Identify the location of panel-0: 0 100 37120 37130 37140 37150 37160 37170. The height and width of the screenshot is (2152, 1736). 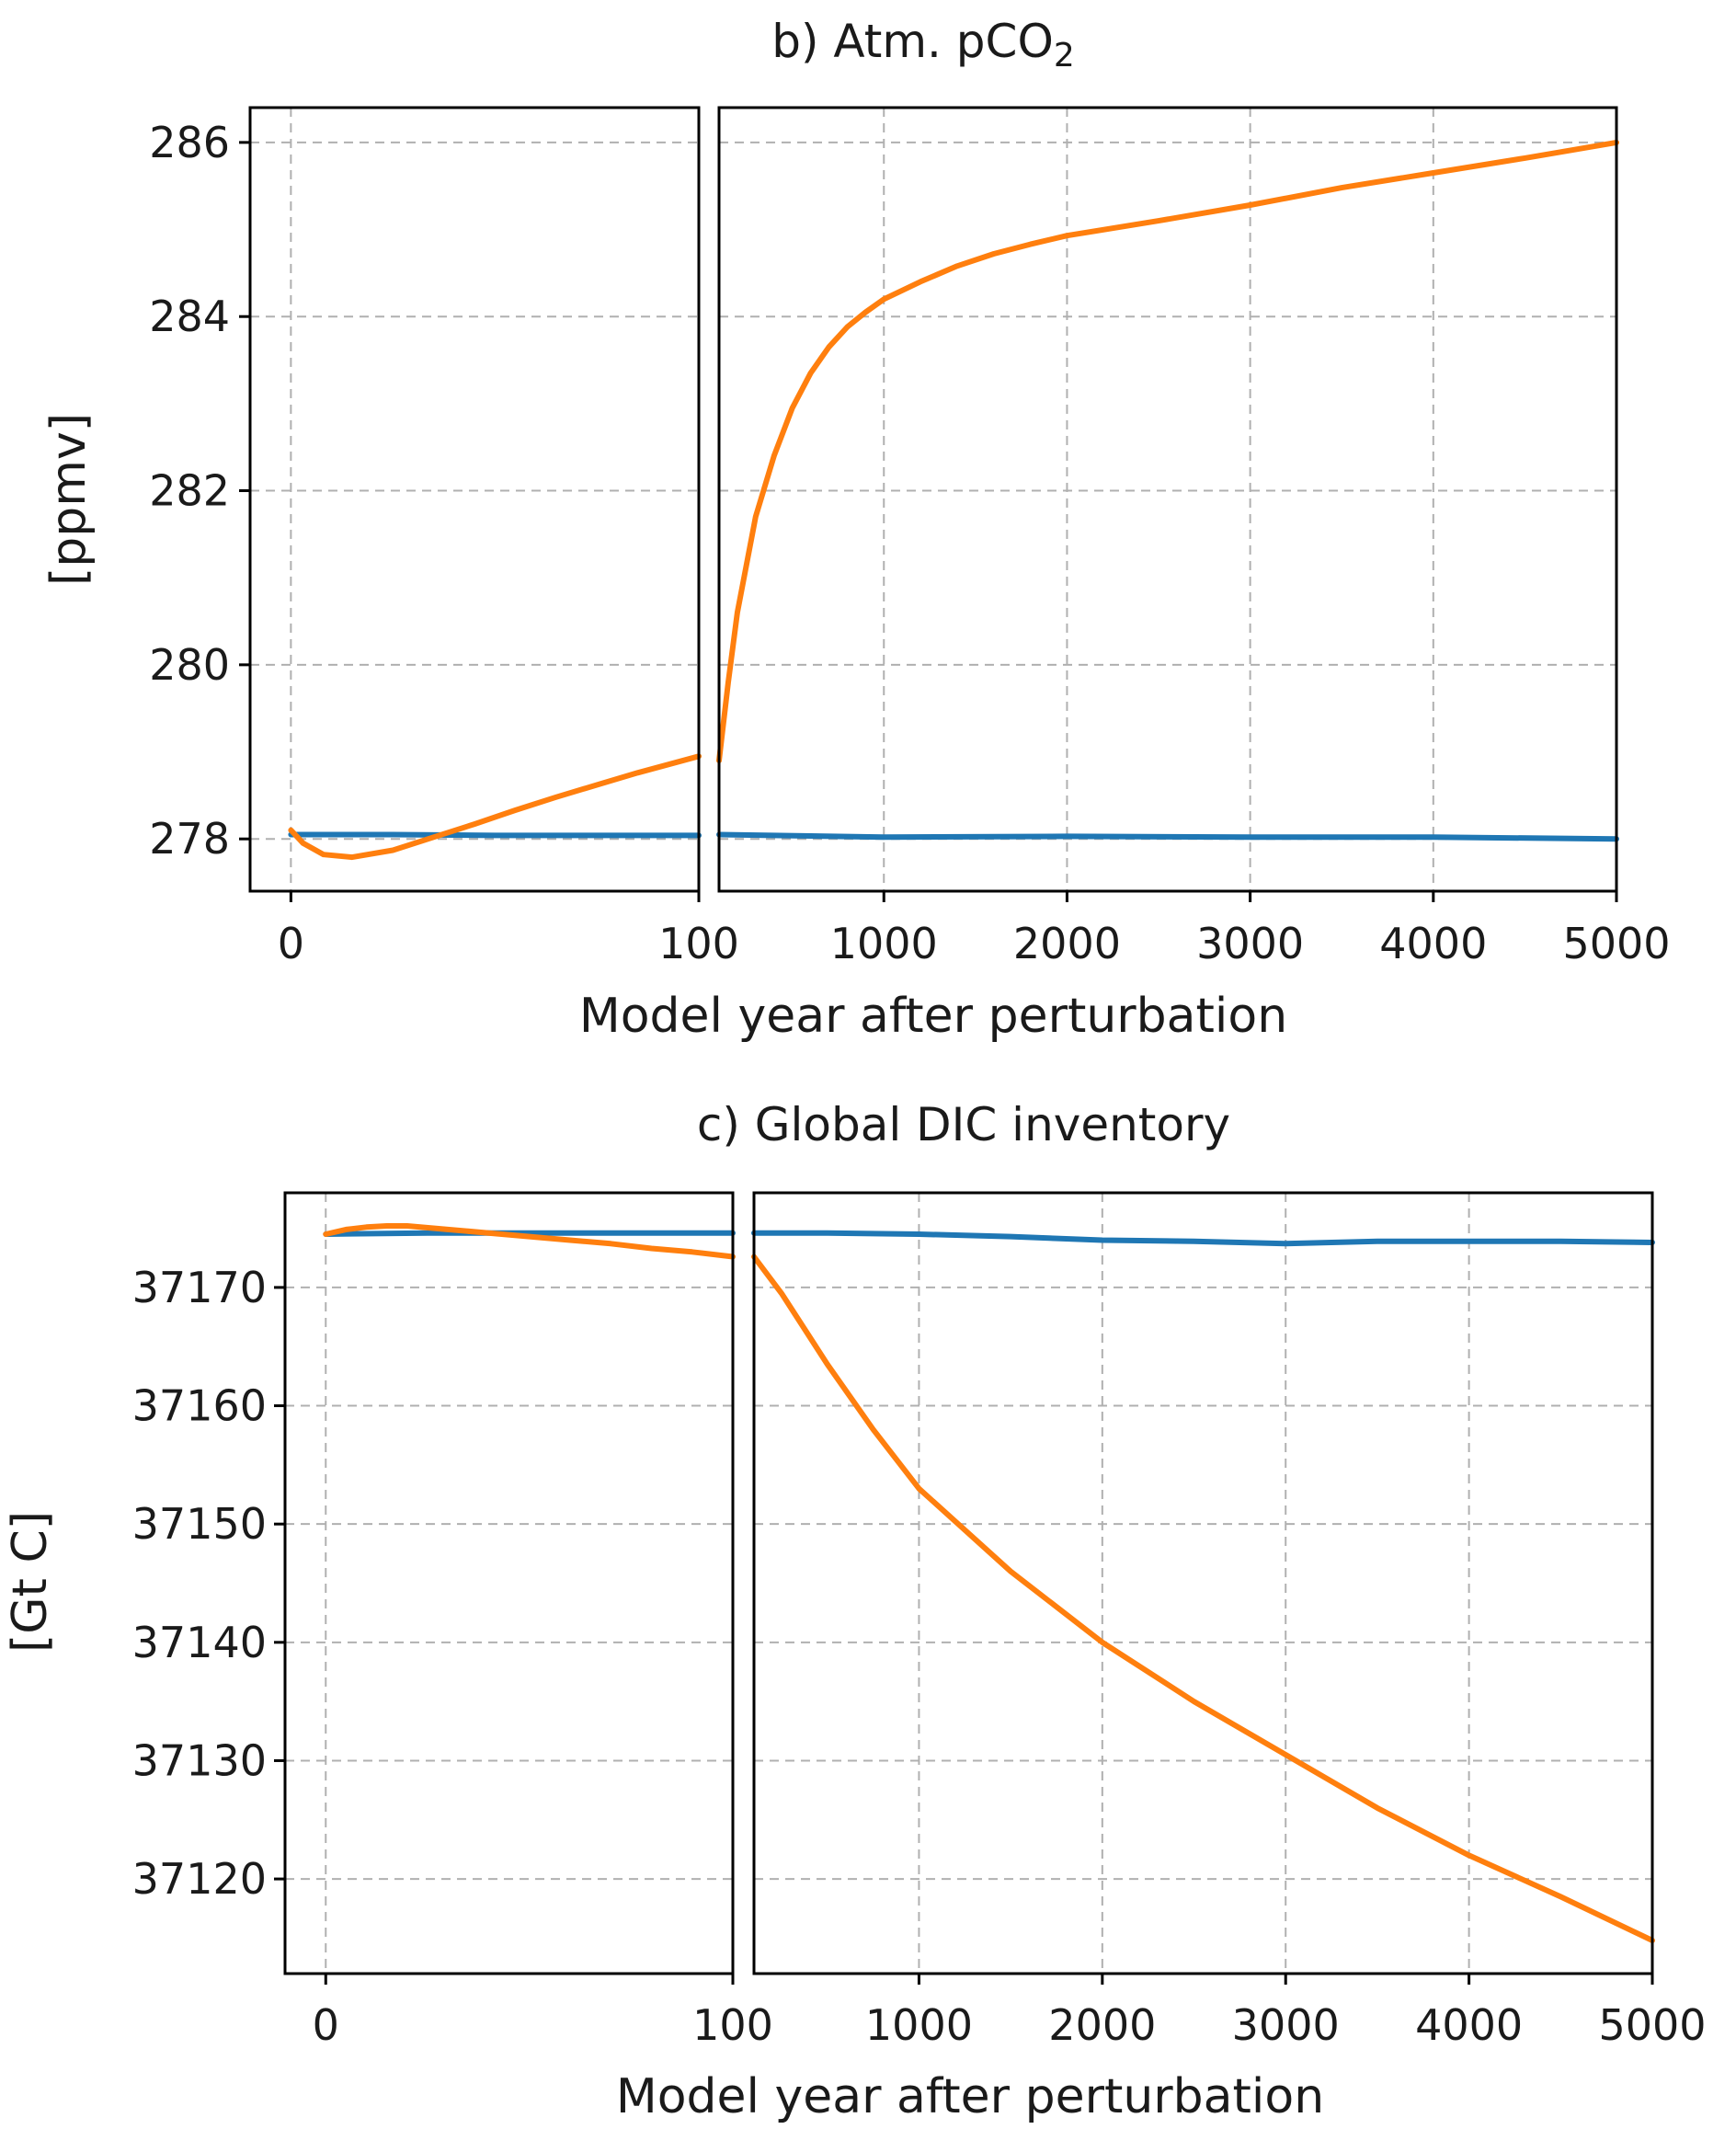
(452, 1620).